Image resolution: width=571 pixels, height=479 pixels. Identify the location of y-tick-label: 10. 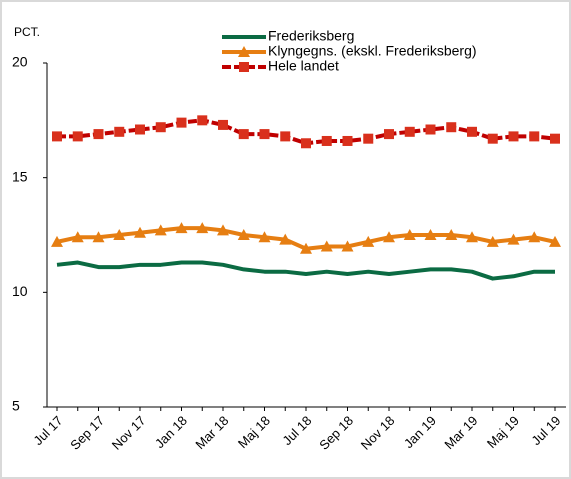
(20, 291).